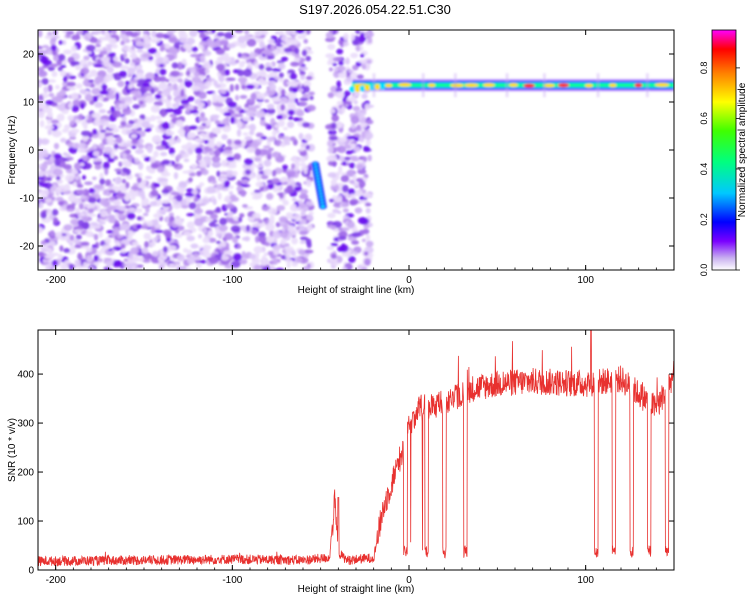  Describe the element at coordinates (25, 473) in the screenshot. I see `snr-y-tick-label: 200` at that location.